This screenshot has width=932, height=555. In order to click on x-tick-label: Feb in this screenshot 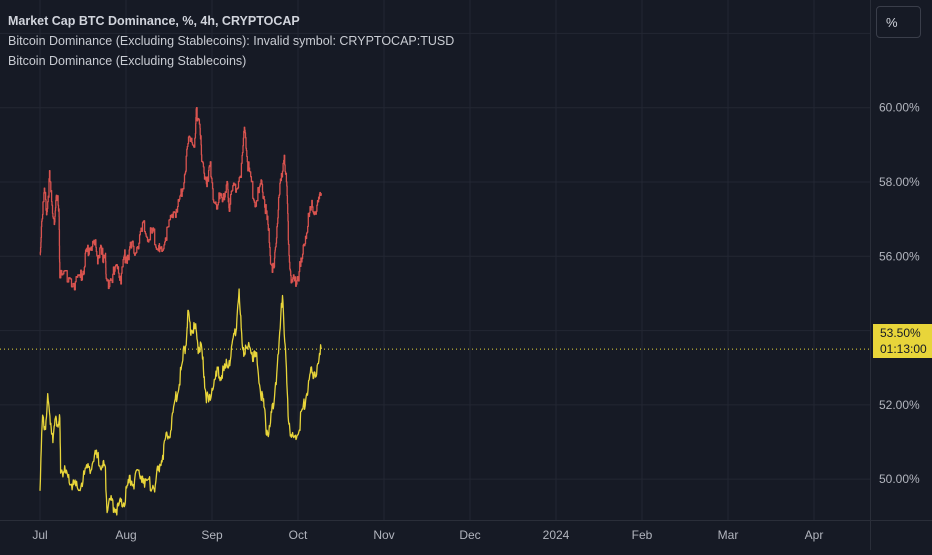, I will do `click(642, 535)`.